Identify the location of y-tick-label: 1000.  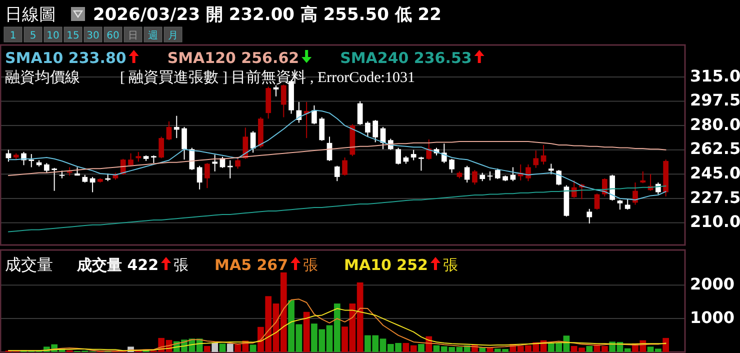
(712, 317).